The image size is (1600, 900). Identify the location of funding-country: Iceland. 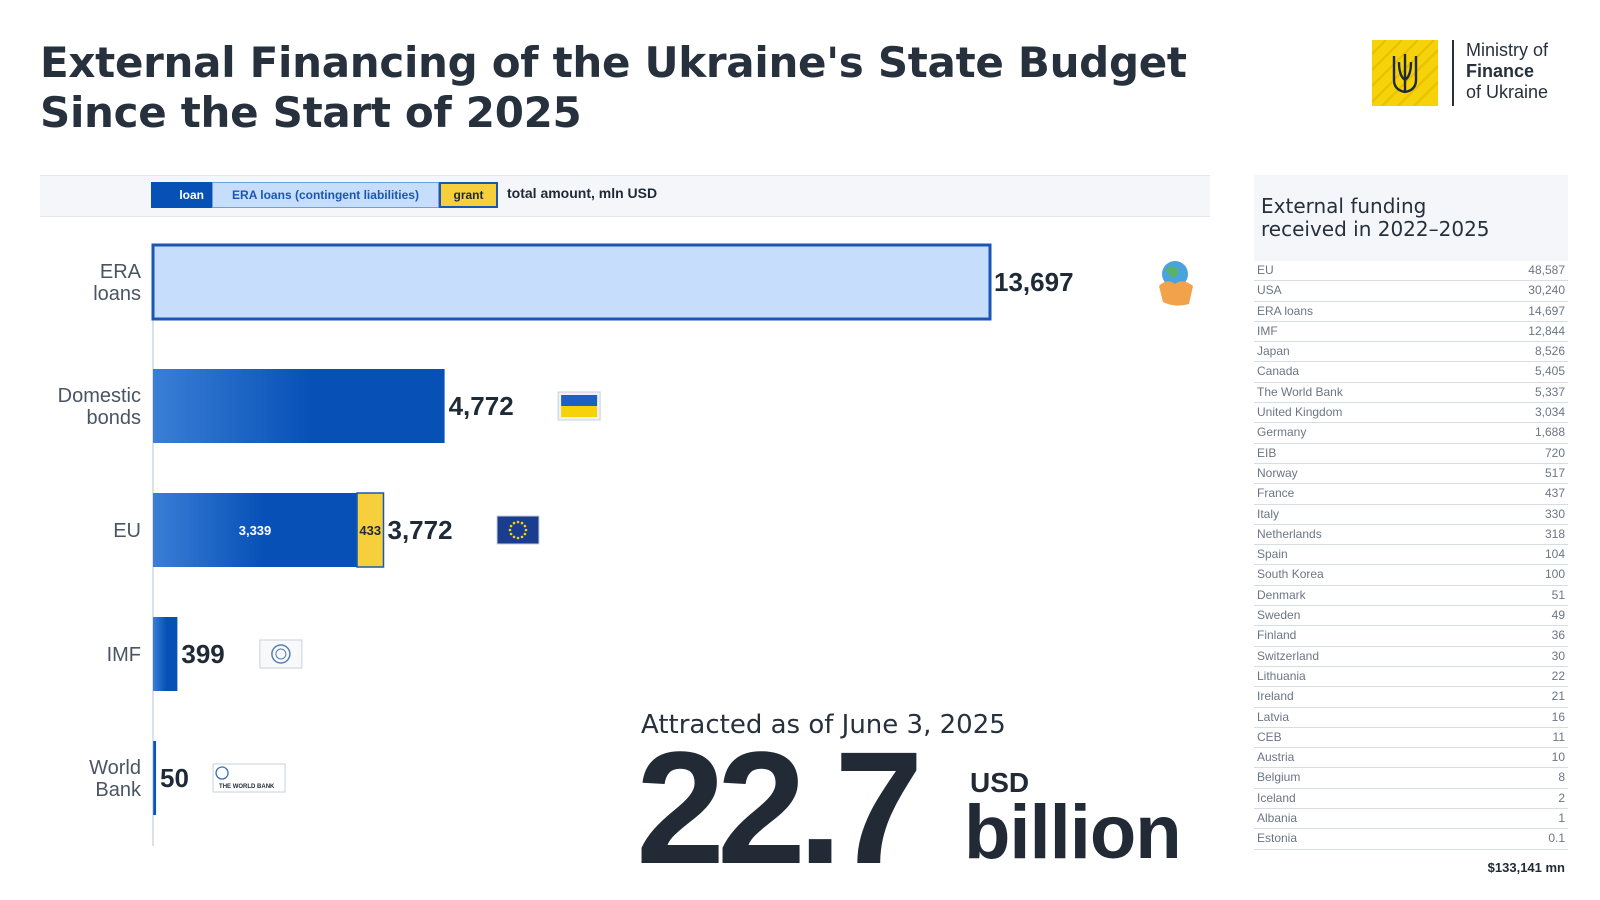
(1276, 797).